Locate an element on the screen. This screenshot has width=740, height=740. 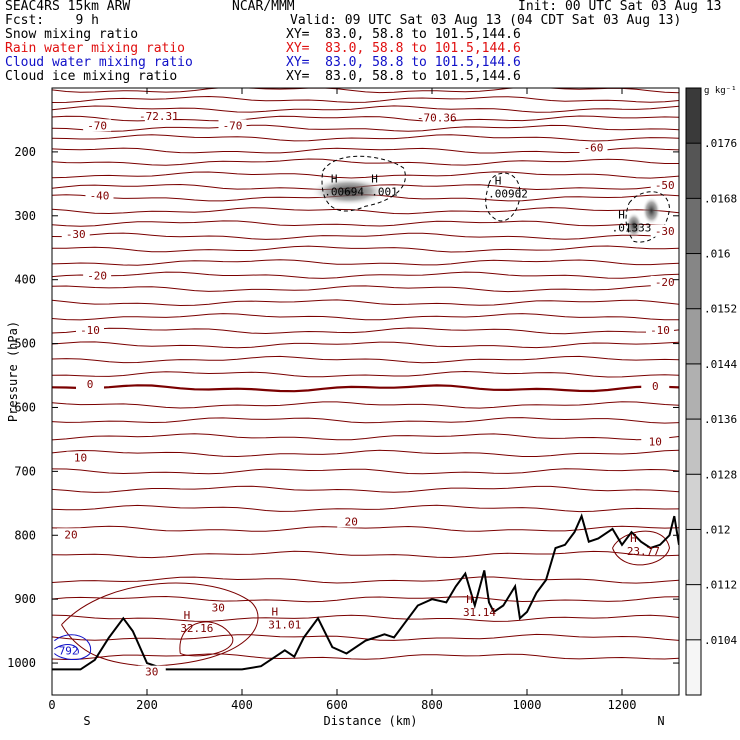
colorbar-tick-label: .0104 is located at coordinates (720, 640).